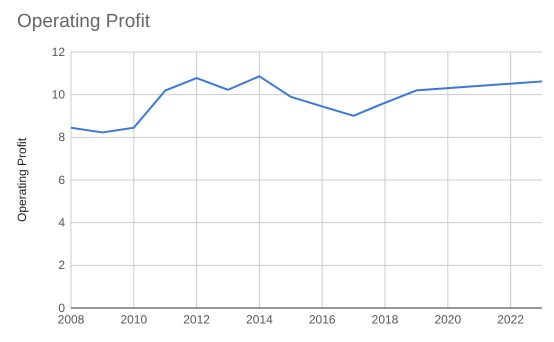 The width and height of the screenshot is (554, 342). Describe the element at coordinates (260, 319) in the screenshot. I see `x-tick-label: 2014` at that location.